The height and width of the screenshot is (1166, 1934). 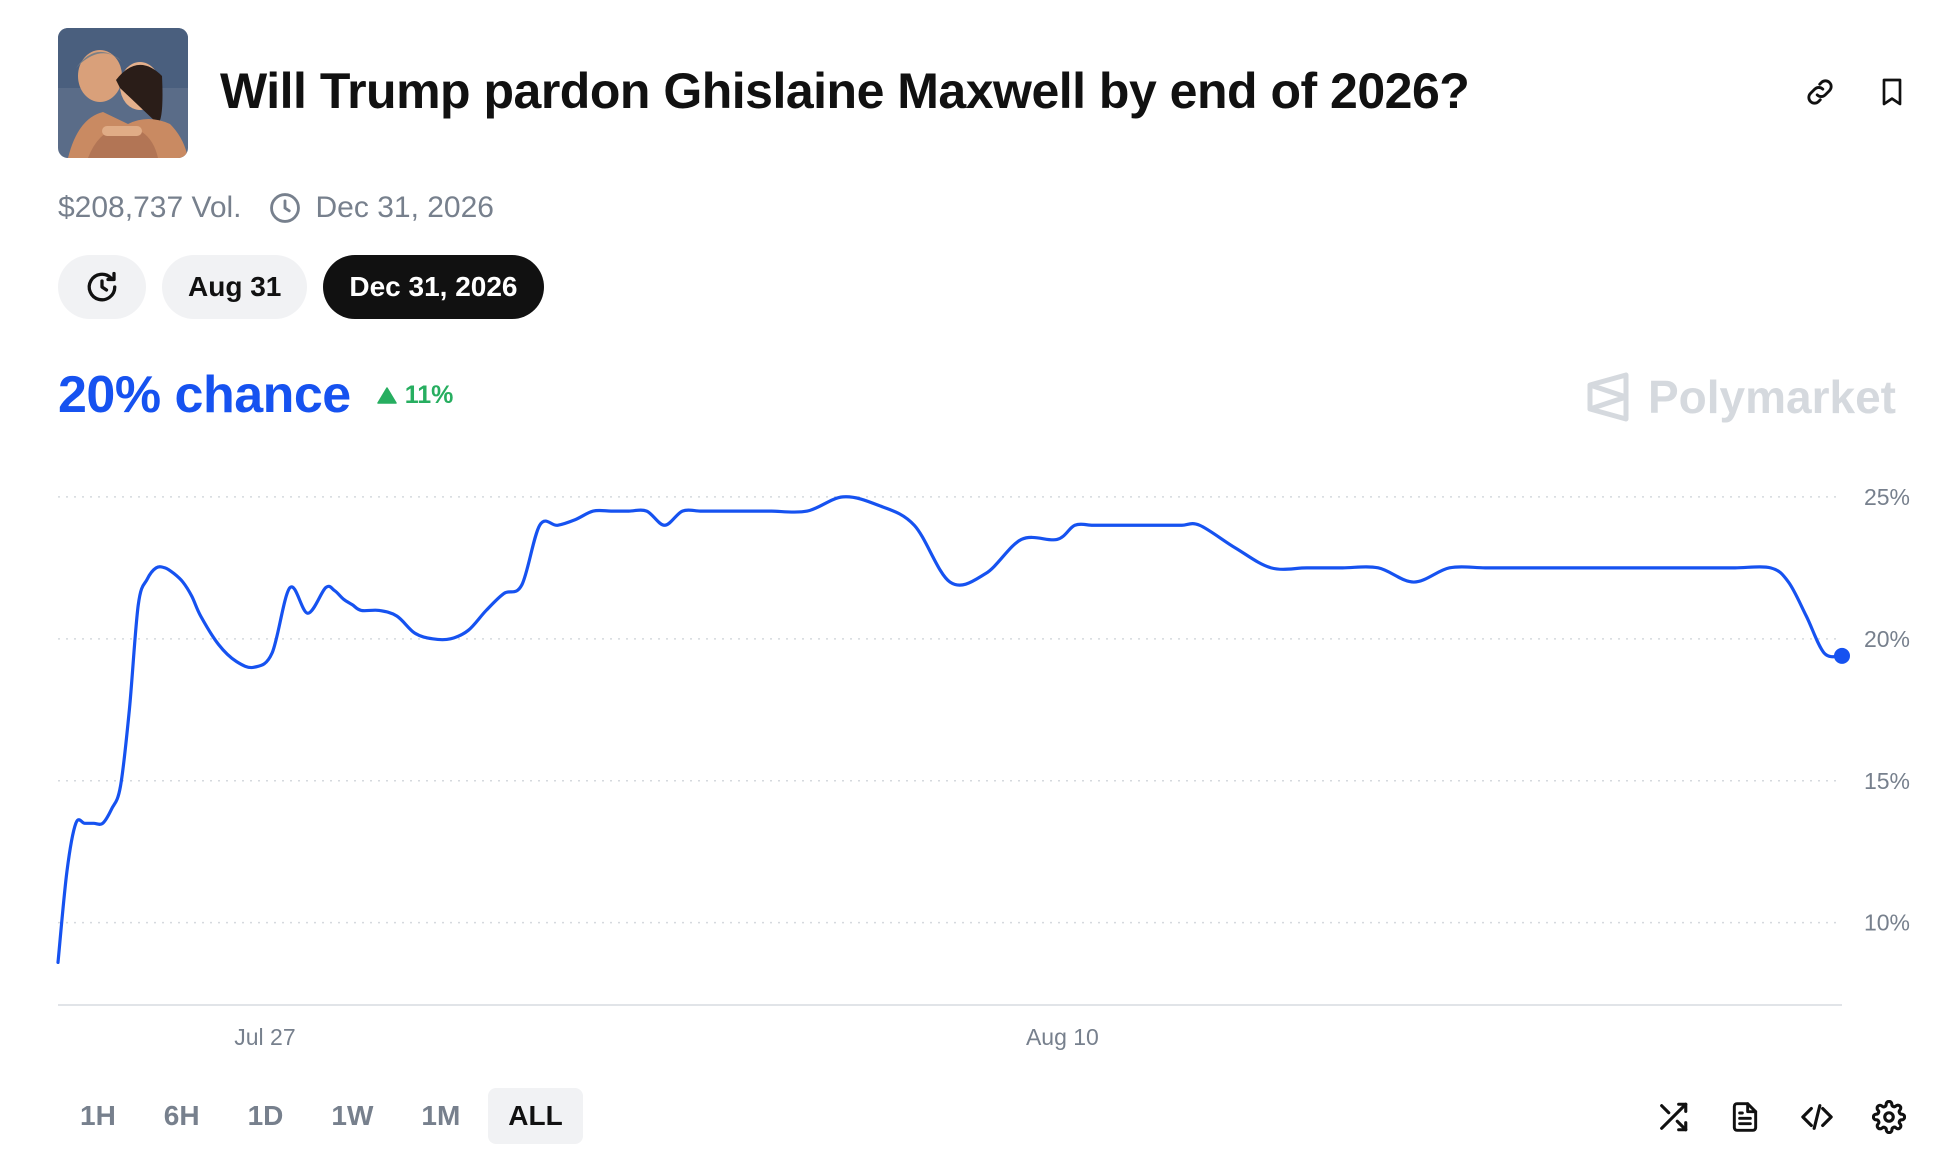 I want to click on clock-icon, so click(x=285, y=208).